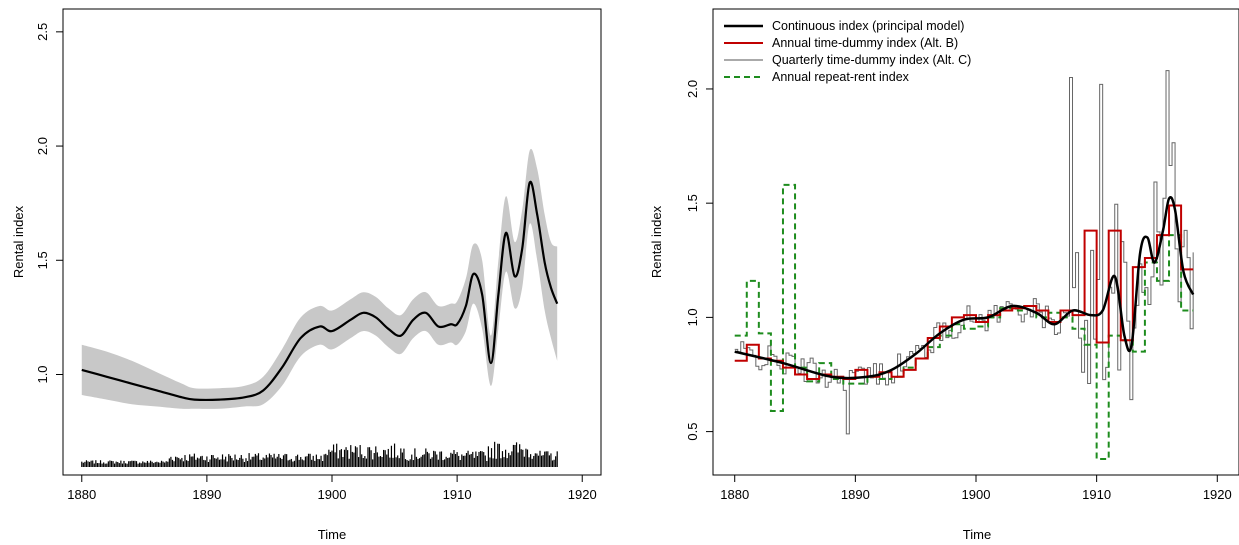 The width and height of the screenshot is (1239, 545). What do you see at coordinates (841, 77) in the screenshot?
I see `legend-label-repeat-rent: Annual repeat-rent index` at bounding box center [841, 77].